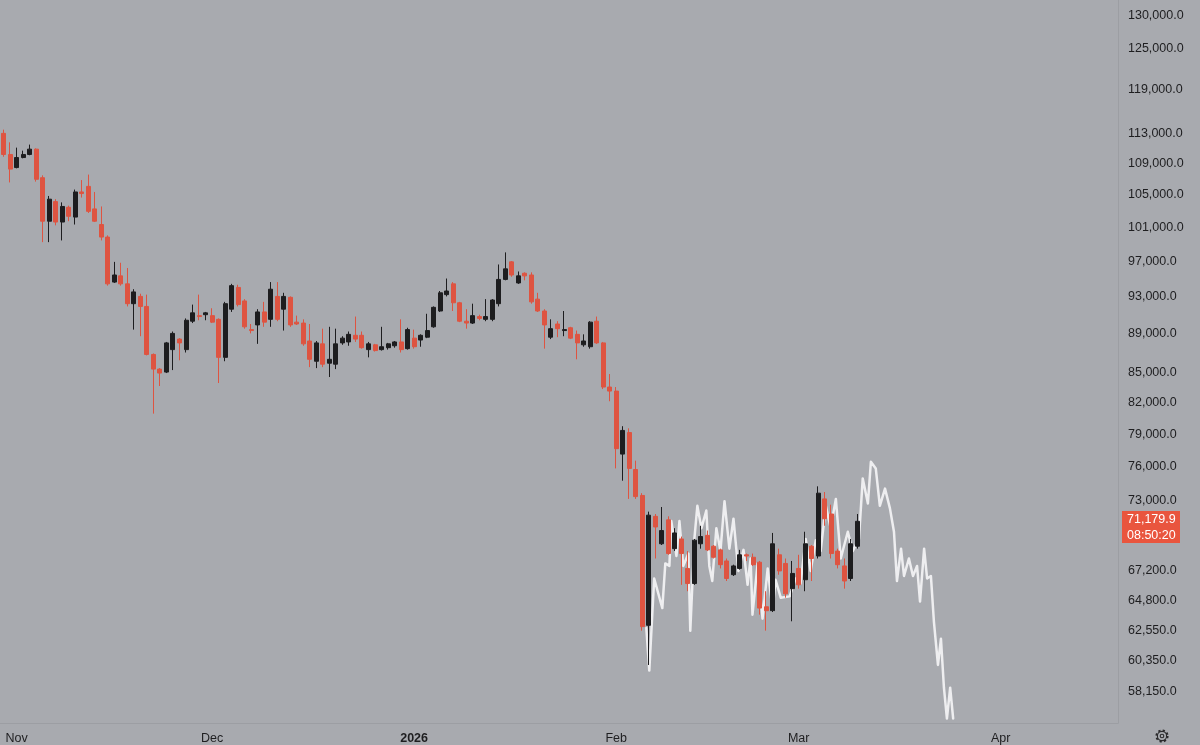 This screenshot has width=1200, height=745. I want to click on y-tick-label: 67,200.0, so click(1152, 569).